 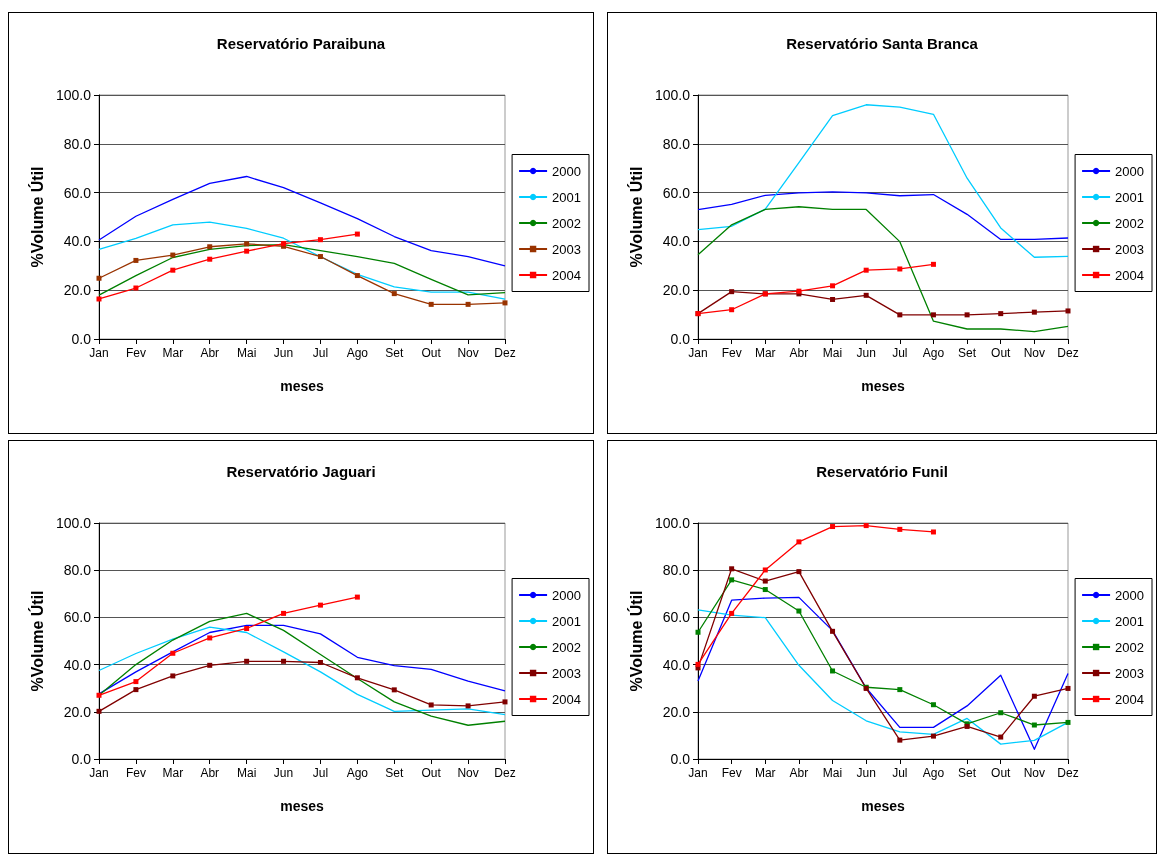 I want to click on chart-title: Reservatório Funil, so click(x=882, y=471).